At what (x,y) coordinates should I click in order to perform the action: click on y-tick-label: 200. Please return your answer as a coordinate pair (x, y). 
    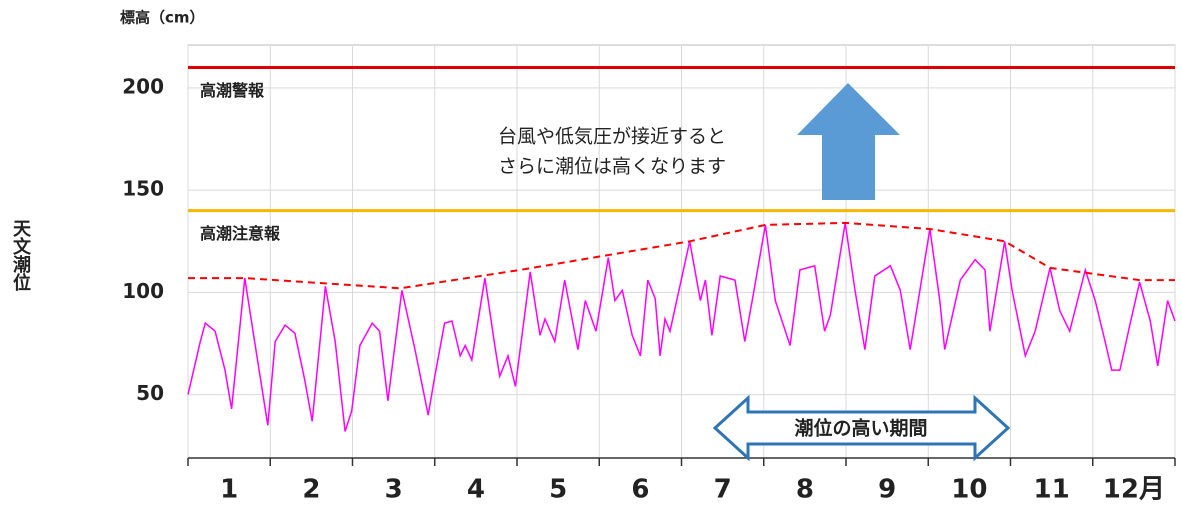
    Looking at the image, I should click on (143, 86).